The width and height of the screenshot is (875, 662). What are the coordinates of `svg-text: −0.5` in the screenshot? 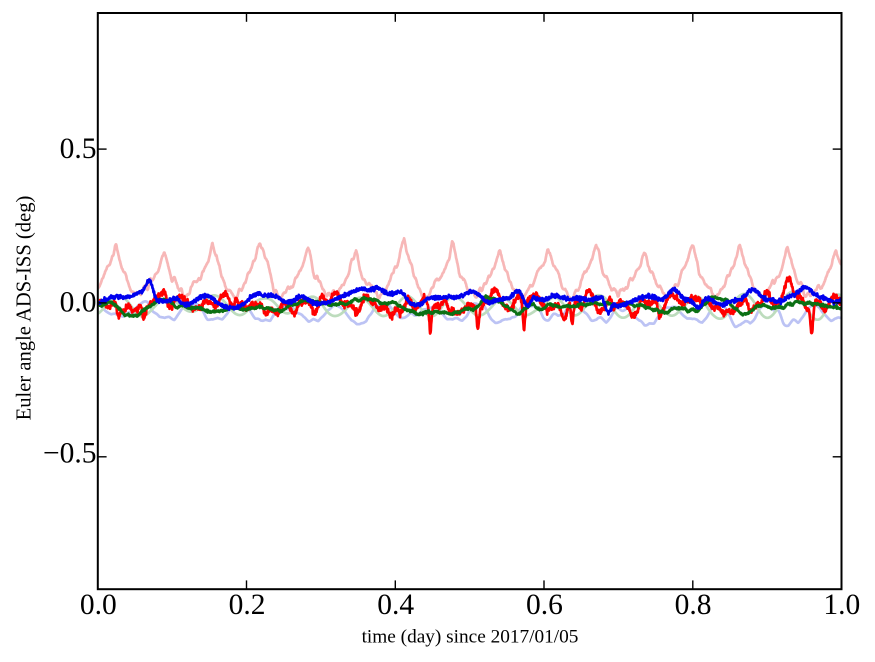 It's located at (70, 453).